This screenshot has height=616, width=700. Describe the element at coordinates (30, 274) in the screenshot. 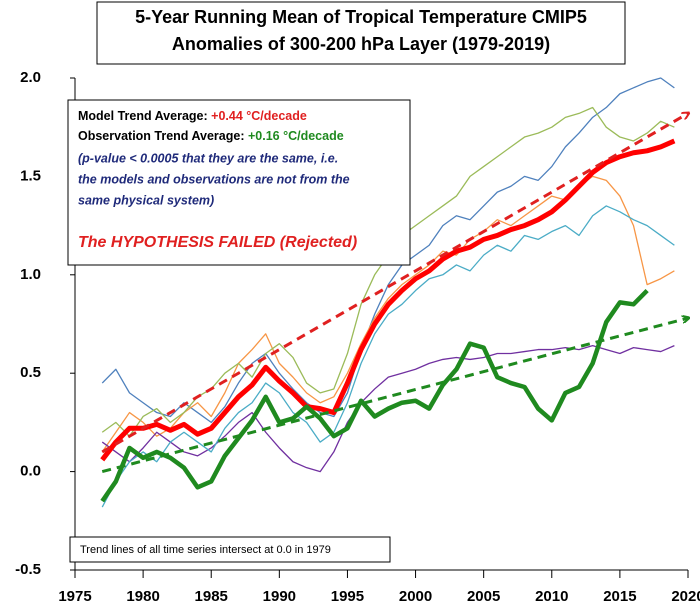

I see `y-tick-label: 1.0` at that location.